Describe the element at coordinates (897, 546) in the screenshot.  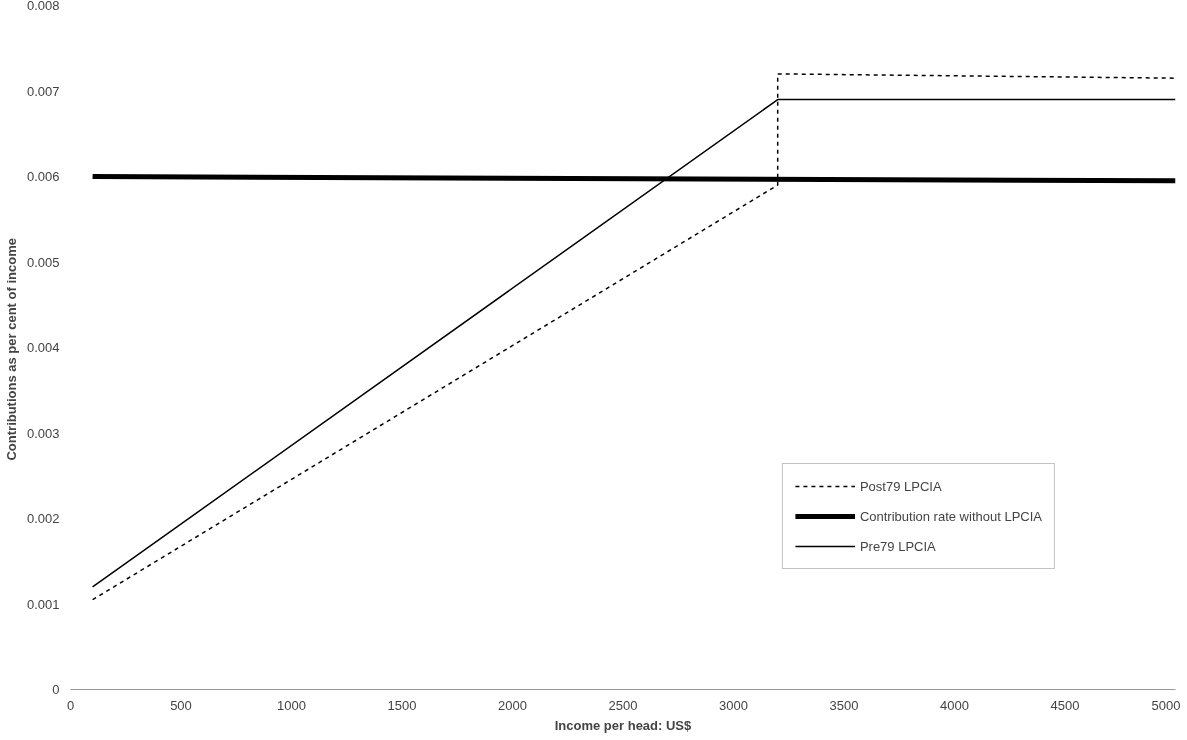
I see `legend-label: Pre79 LPCIA` at that location.